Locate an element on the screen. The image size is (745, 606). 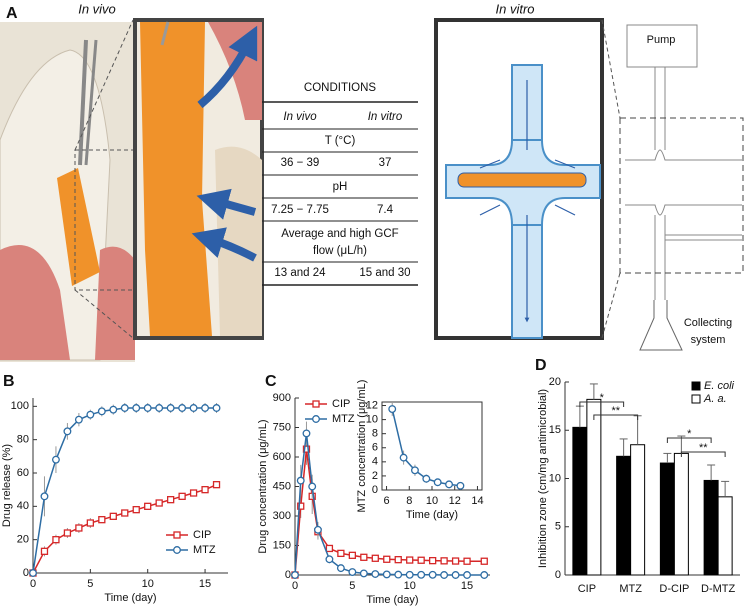
column-header: In vitro is located at coordinates (385, 117).